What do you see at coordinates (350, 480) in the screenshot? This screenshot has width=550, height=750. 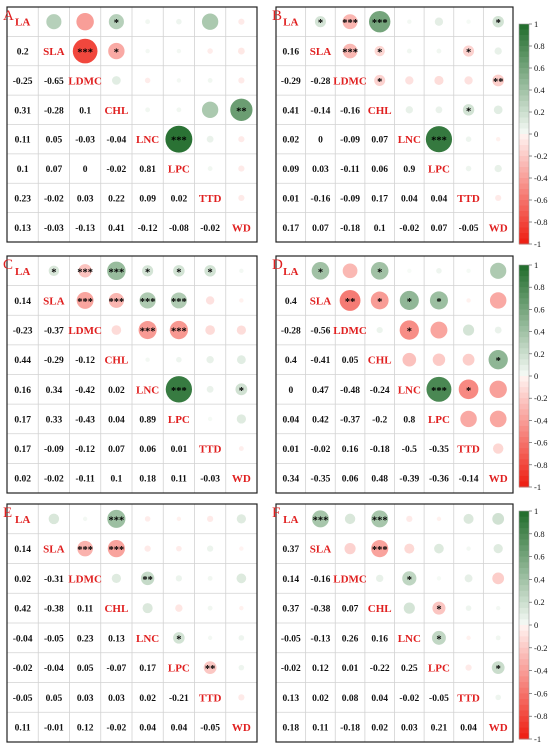 I see `coefficient-label: 0.06` at bounding box center [350, 480].